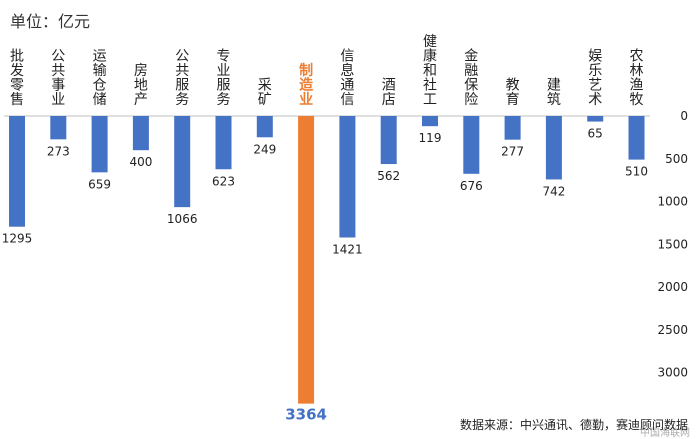 The image size is (700, 439). What do you see at coordinates (672, 244) in the screenshot?
I see `y-tick-label: 1500` at bounding box center [672, 244].